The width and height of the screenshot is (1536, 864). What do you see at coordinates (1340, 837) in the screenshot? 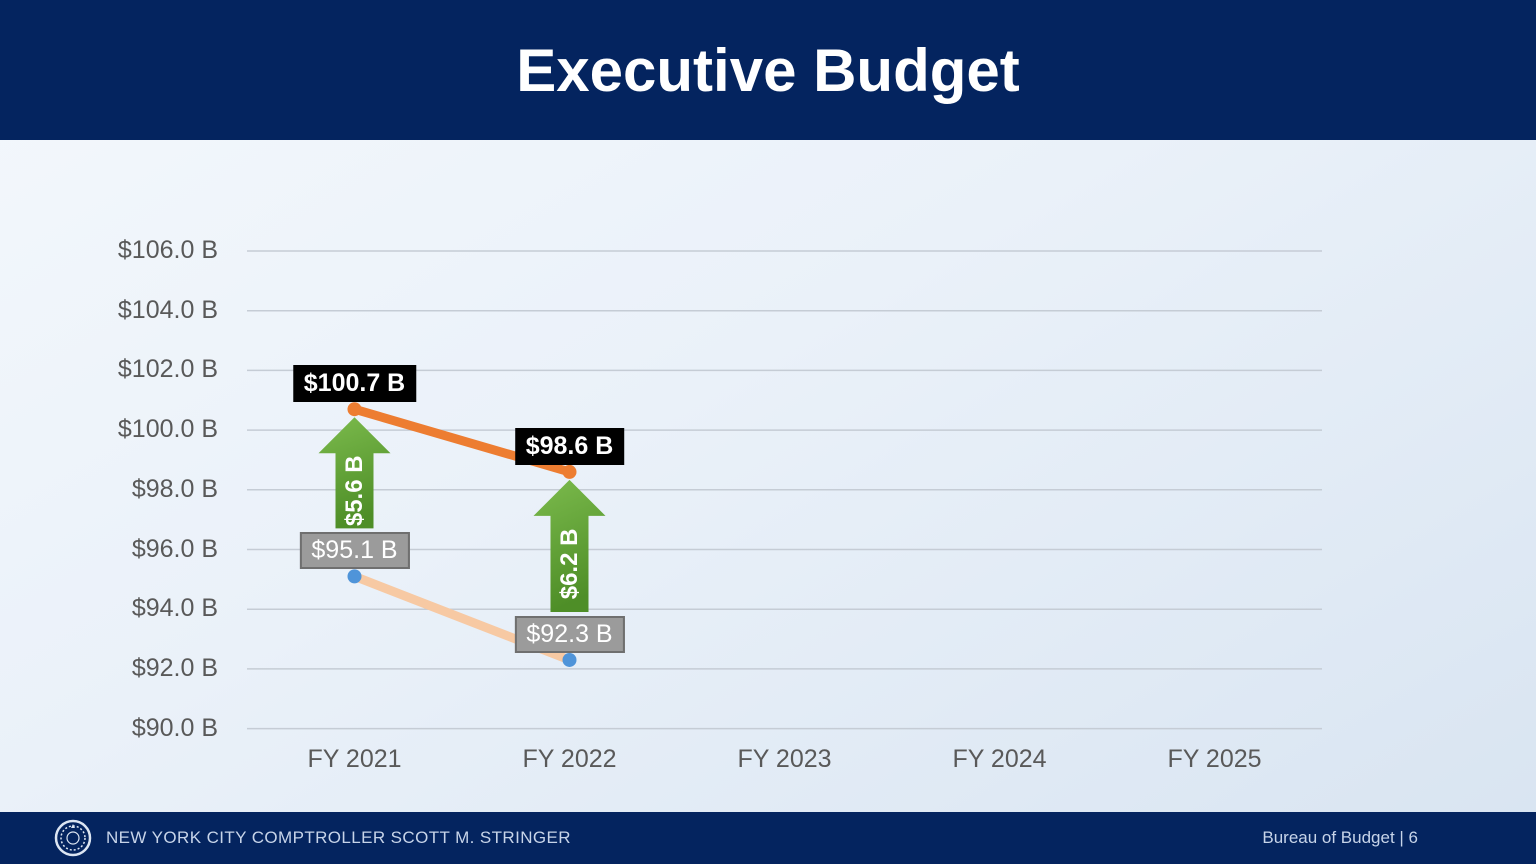
I see `footer-page-text: Bureau of Budget | 6` at bounding box center [1340, 837].